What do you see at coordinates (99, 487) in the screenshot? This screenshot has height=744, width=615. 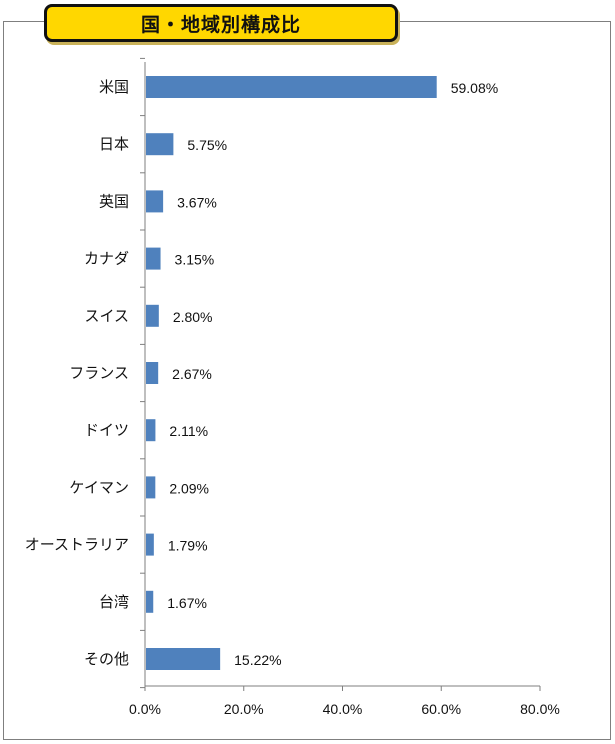 I see `category-label: ケイマン` at bounding box center [99, 487].